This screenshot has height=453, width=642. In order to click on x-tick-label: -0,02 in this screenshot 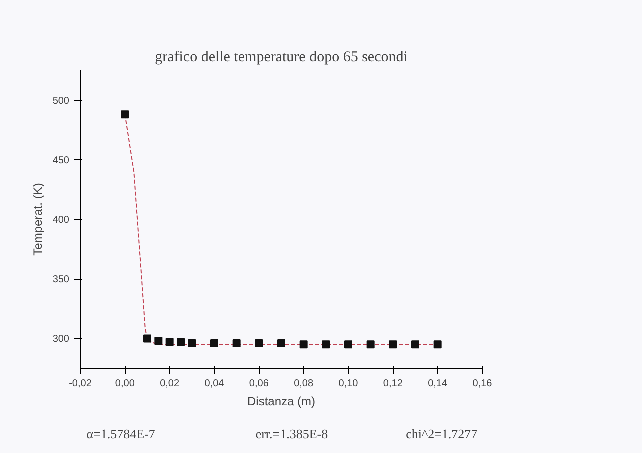, I will do `click(80, 384)`.